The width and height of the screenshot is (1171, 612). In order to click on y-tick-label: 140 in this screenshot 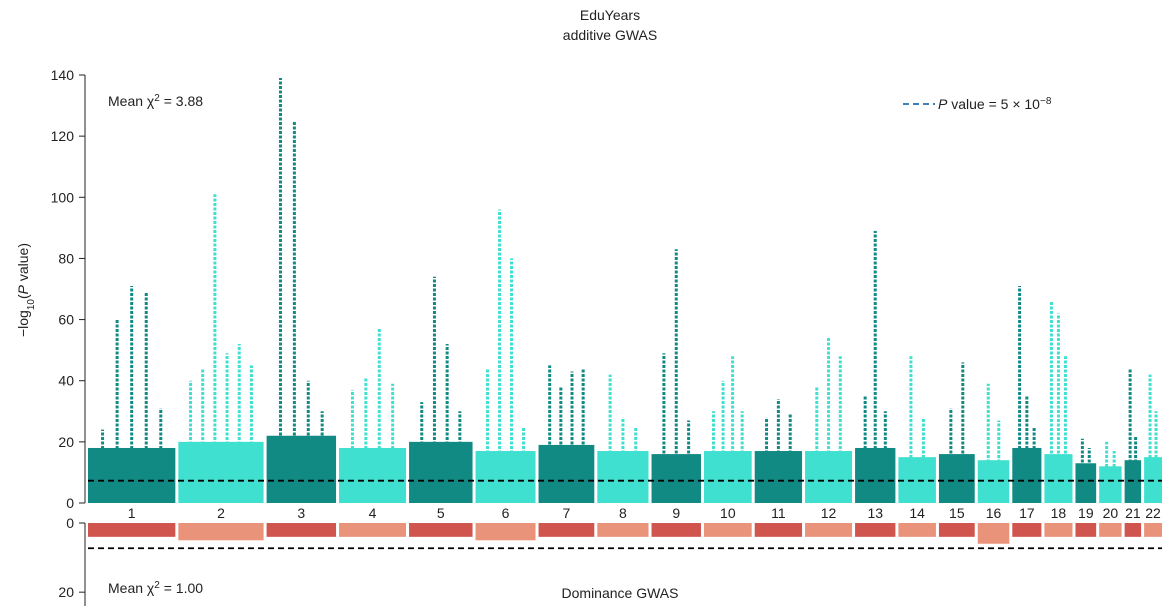, I will do `click(63, 75)`.